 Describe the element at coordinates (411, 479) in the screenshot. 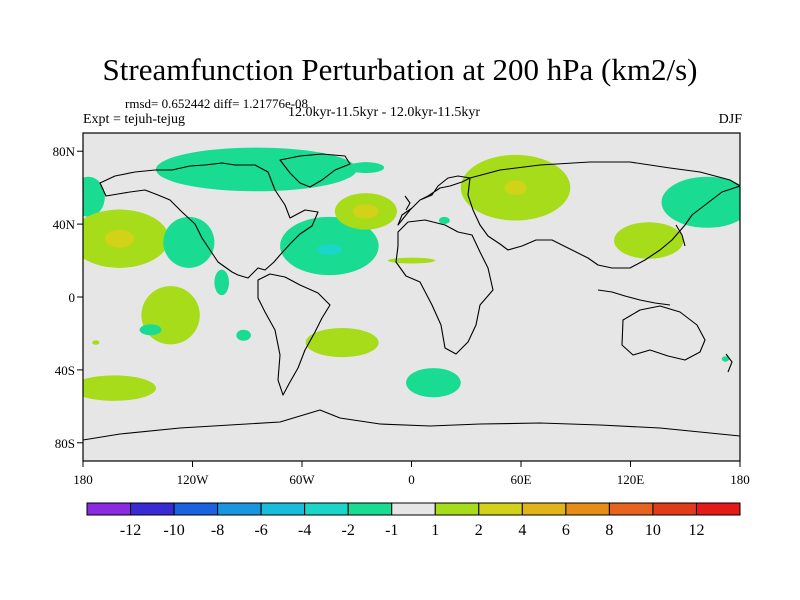

I see `x-tick-label-3: 0` at that location.